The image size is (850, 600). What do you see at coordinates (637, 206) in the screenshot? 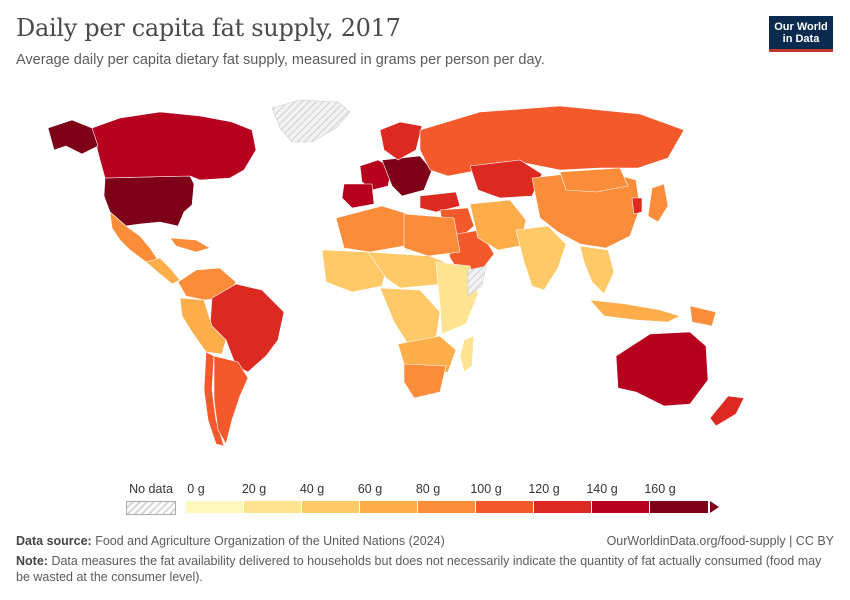
I see `region-south-korea` at bounding box center [637, 206].